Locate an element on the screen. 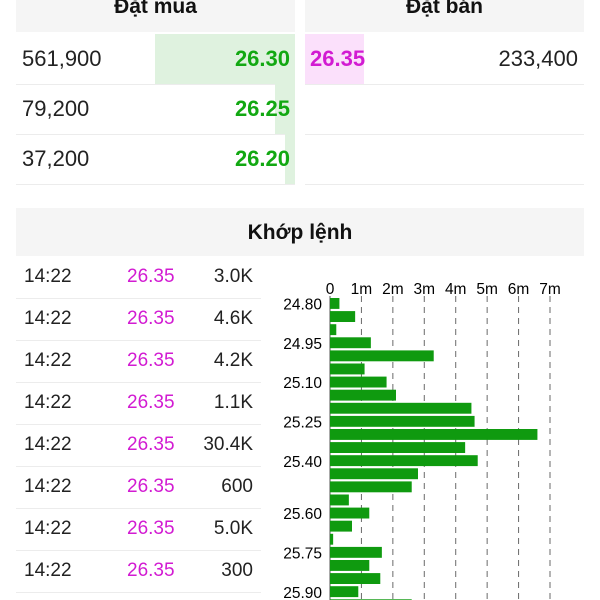 Image resolution: width=600 pixels, height=600 pixels. trade-row: 14:22 26.35 4.6K is located at coordinates (138, 319).